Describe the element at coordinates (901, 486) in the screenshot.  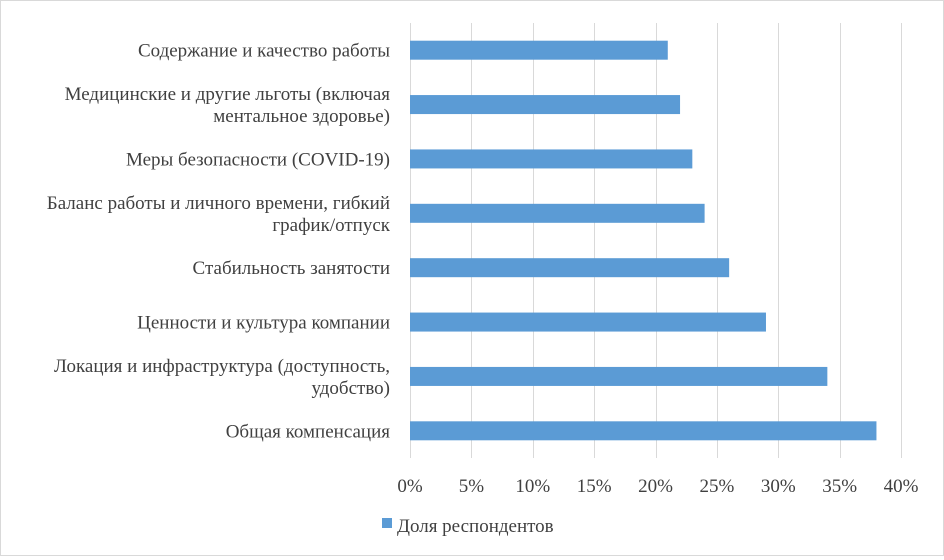
I see `x-tick-label-8: 40%` at that location.